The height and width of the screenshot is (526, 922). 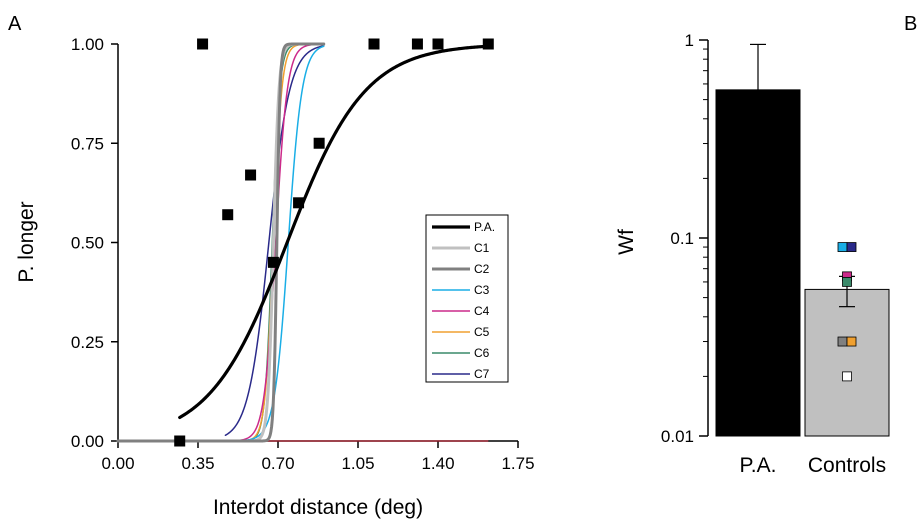 I want to click on legend-label: C5, so click(x=482, y=332).